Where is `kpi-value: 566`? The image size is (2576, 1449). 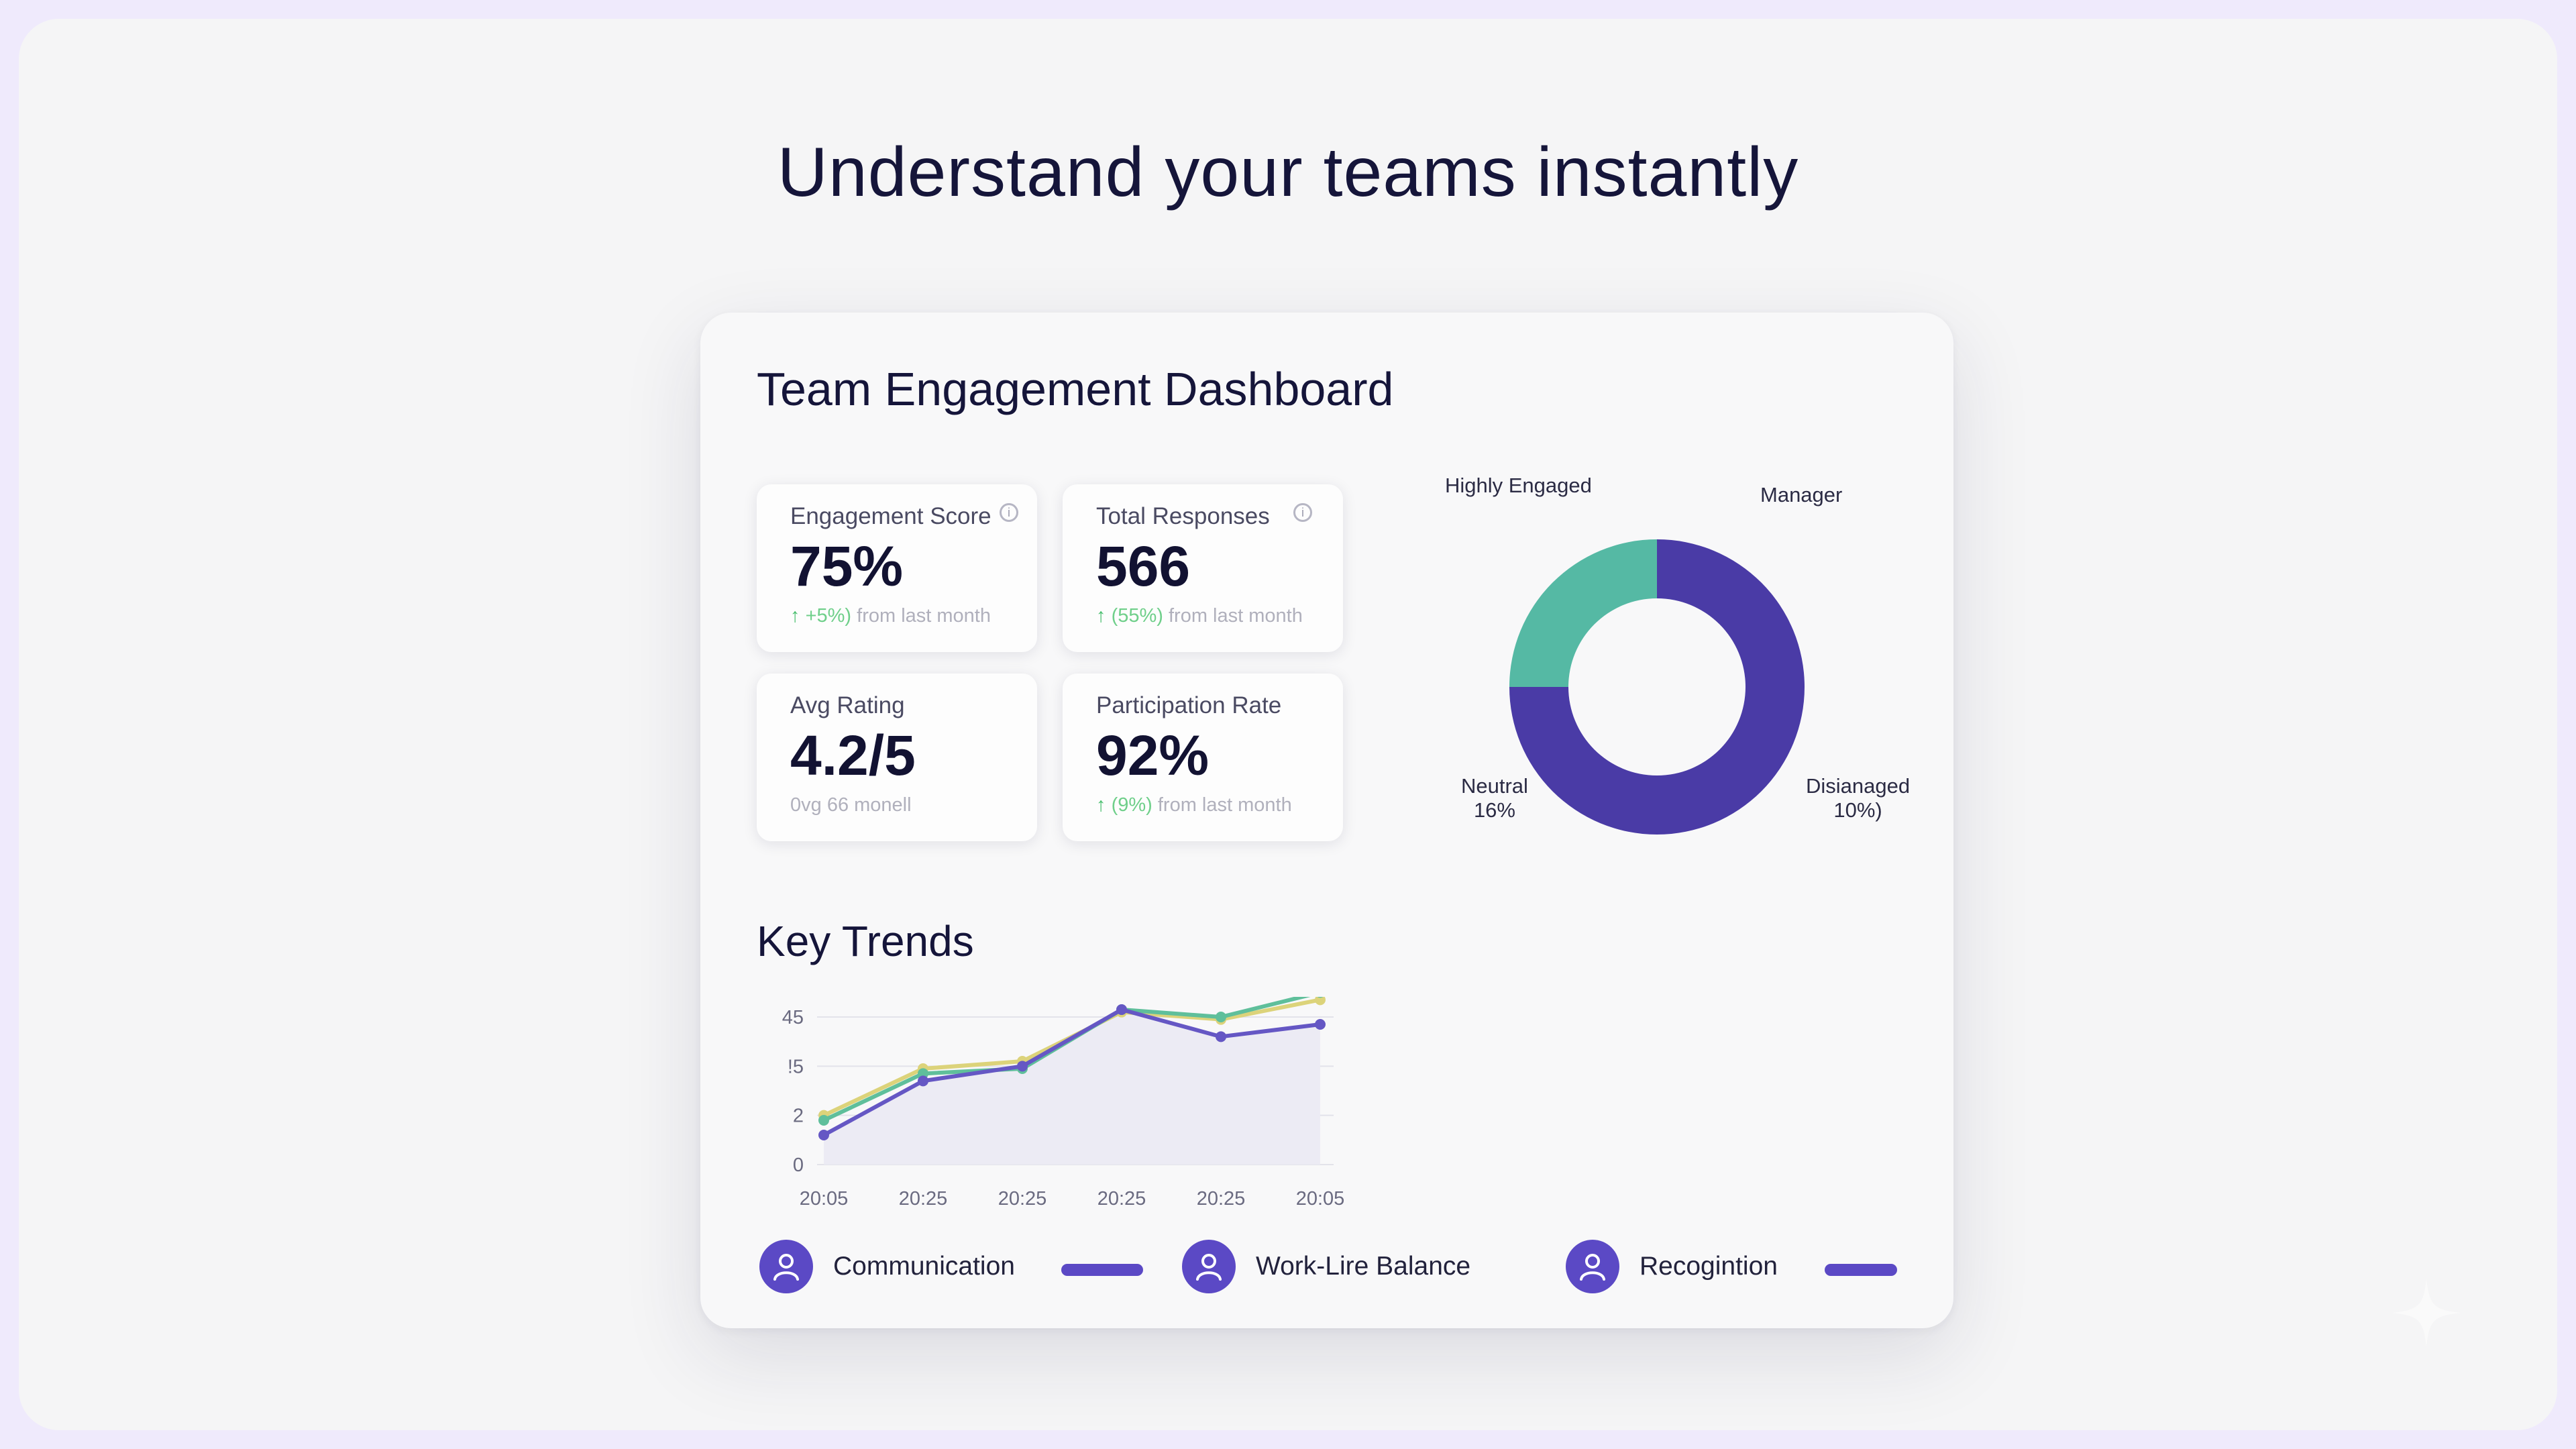
kpi-value: 566 is located at coordinates (1143, 566).